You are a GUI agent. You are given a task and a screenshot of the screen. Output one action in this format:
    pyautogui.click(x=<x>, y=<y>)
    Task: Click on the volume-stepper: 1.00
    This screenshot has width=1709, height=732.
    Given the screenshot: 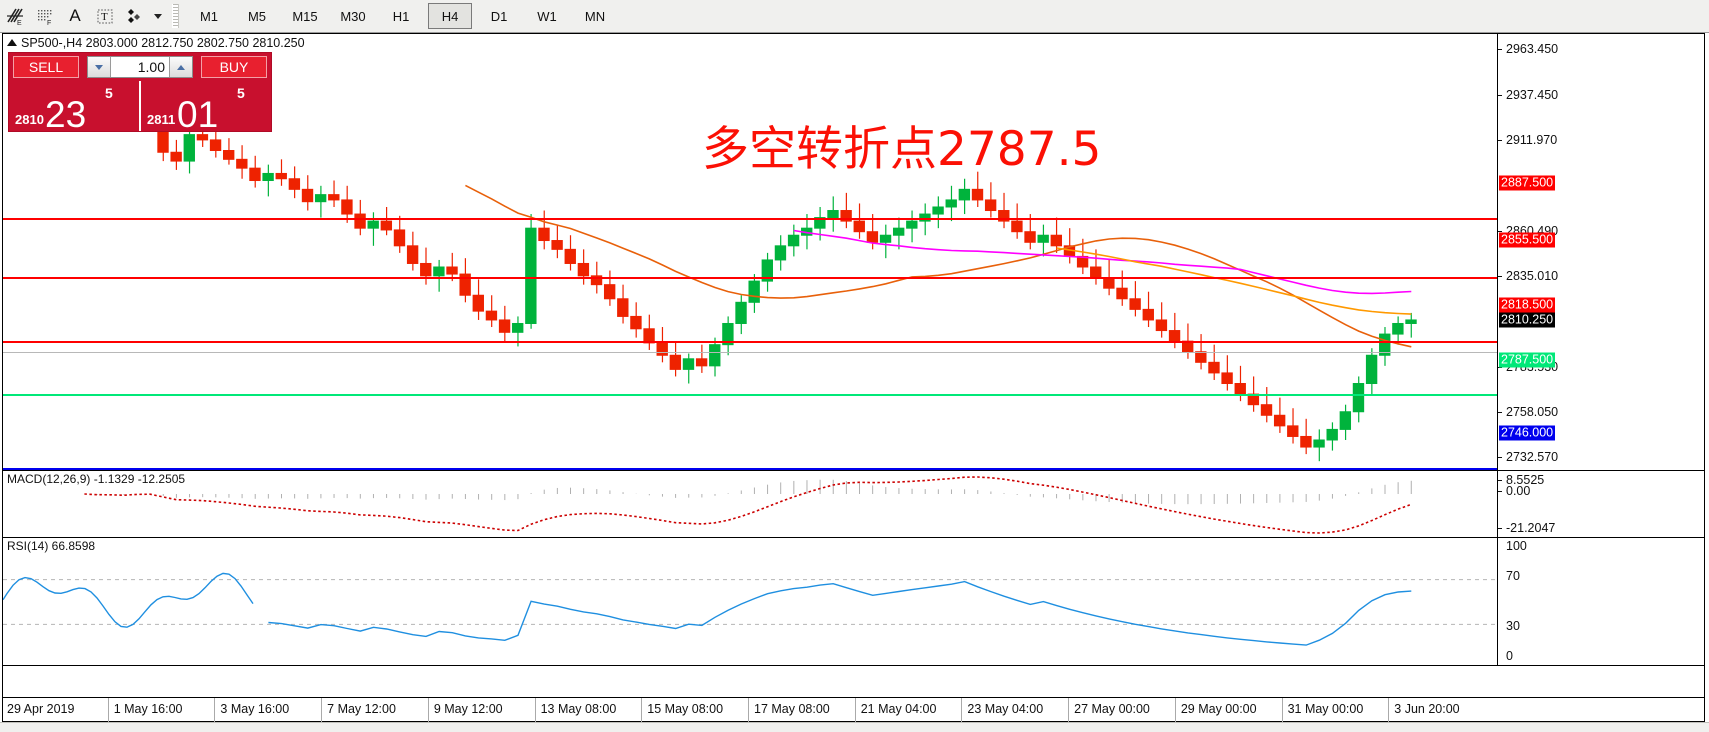 What is the action you would take?
    pyautogui.click(x=140, y=67)
    